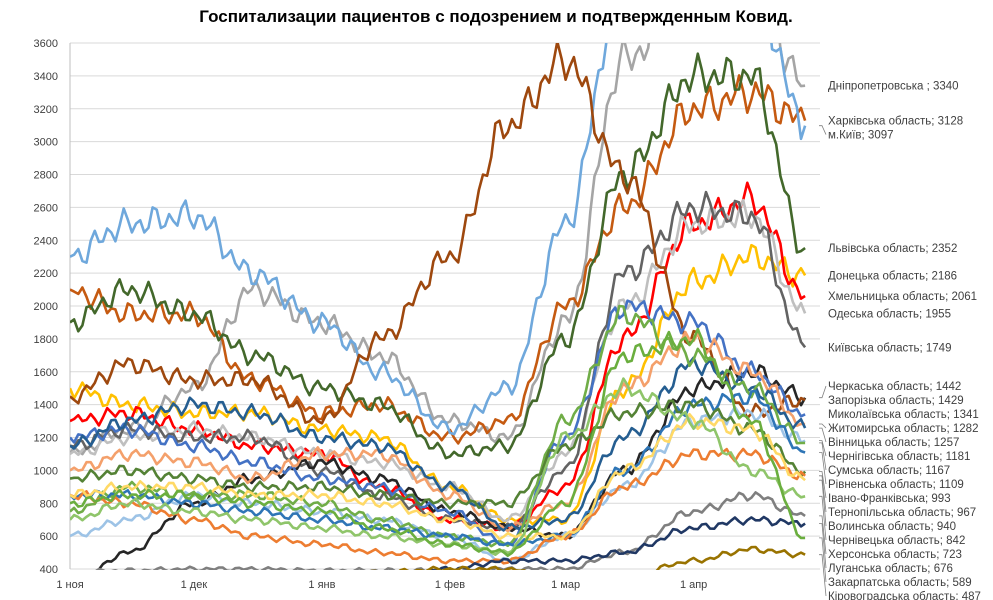 This screenshot has width=993, height=600. I want to click on series-data-label: Херсонська область; 723, so click(895, 555).